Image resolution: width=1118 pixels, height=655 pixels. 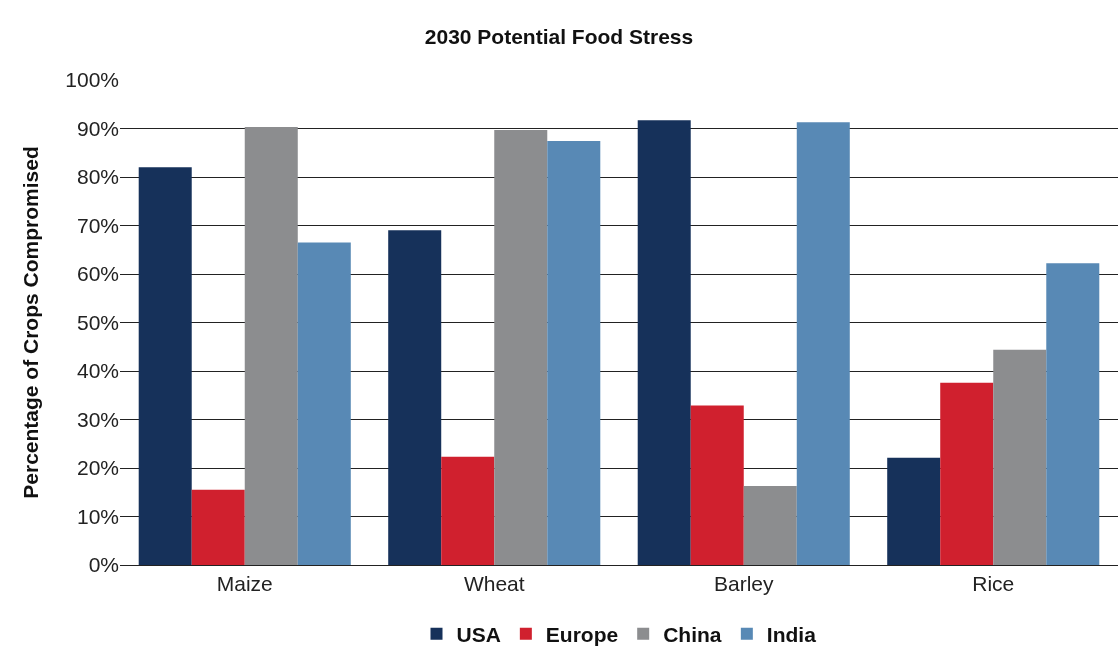 What do you see at coordinates (494, 584) in the screenshot?
I see `x-tick-label: Wheat` at bounding box center [494, 584].